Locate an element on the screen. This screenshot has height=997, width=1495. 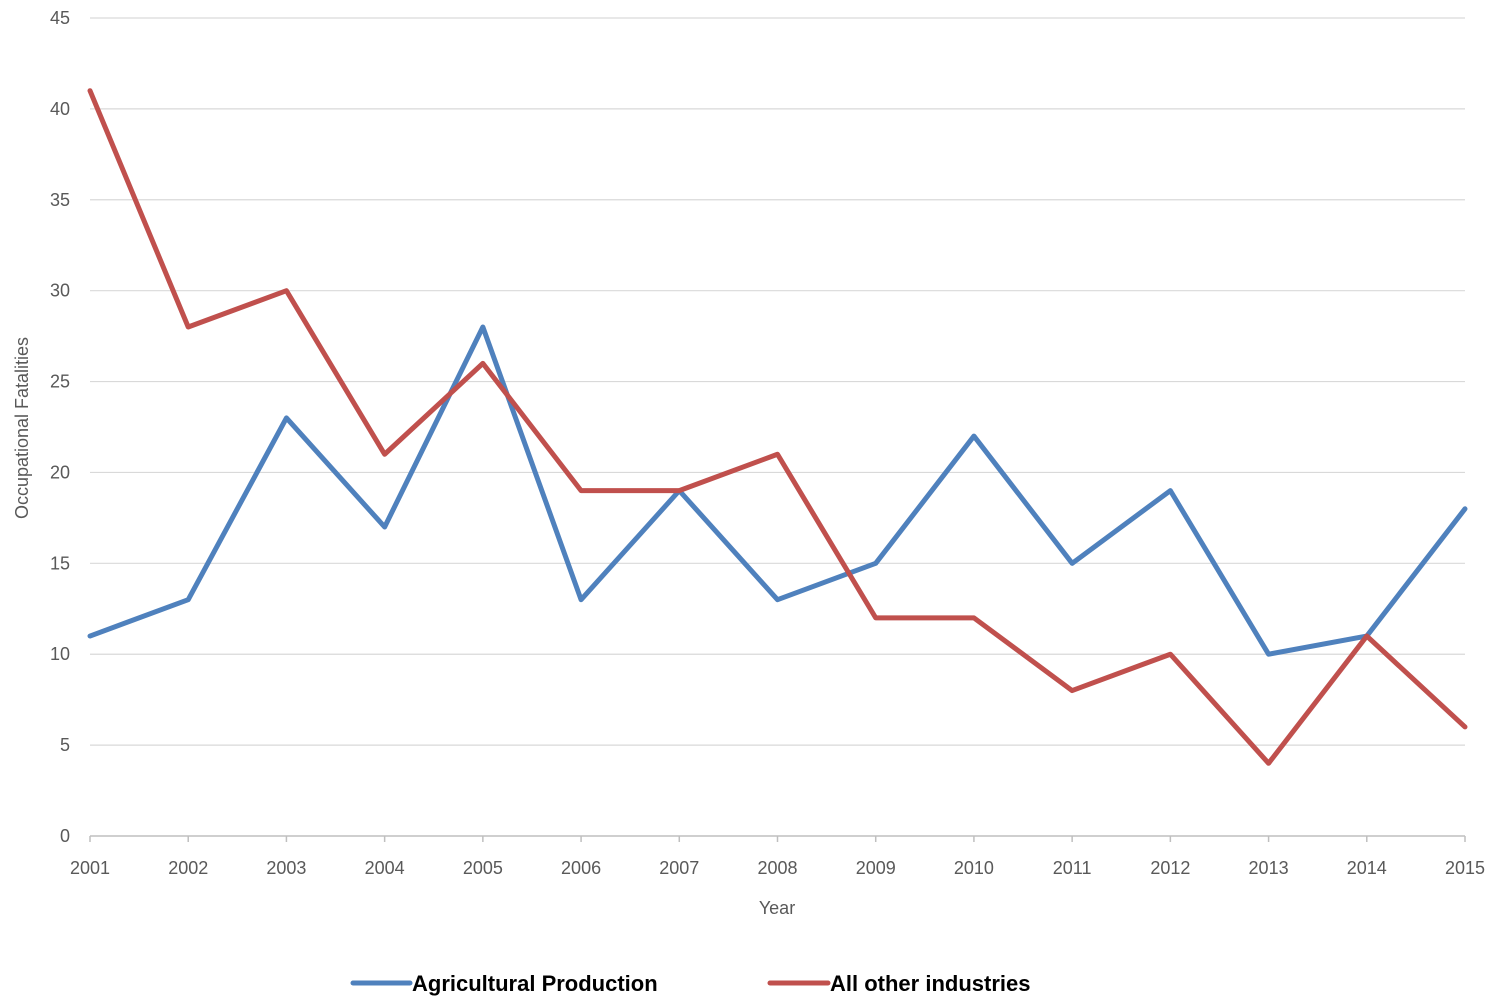
y-tick-label: 5 is located at coordinates (65, 745).